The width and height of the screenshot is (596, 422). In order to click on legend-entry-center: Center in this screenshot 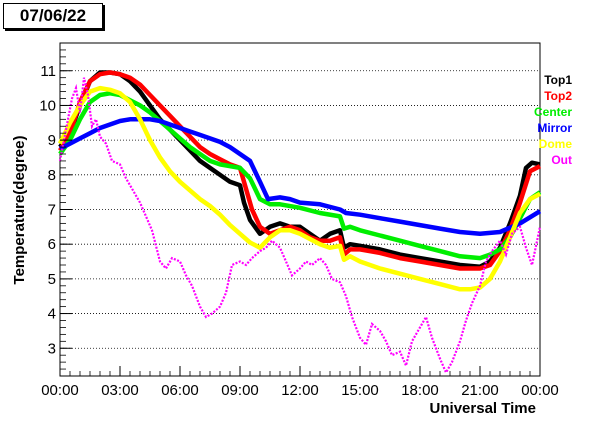, I will do `click(553, 112)`.